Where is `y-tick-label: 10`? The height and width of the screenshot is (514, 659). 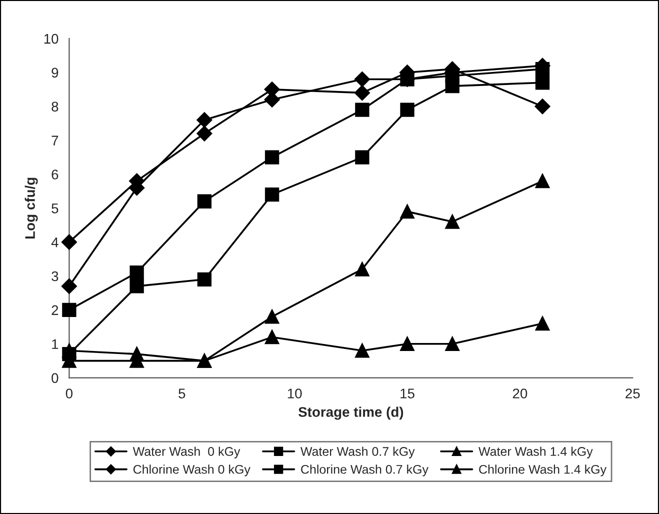
y-tick-label: 10 is located at coordinates (51, 39).